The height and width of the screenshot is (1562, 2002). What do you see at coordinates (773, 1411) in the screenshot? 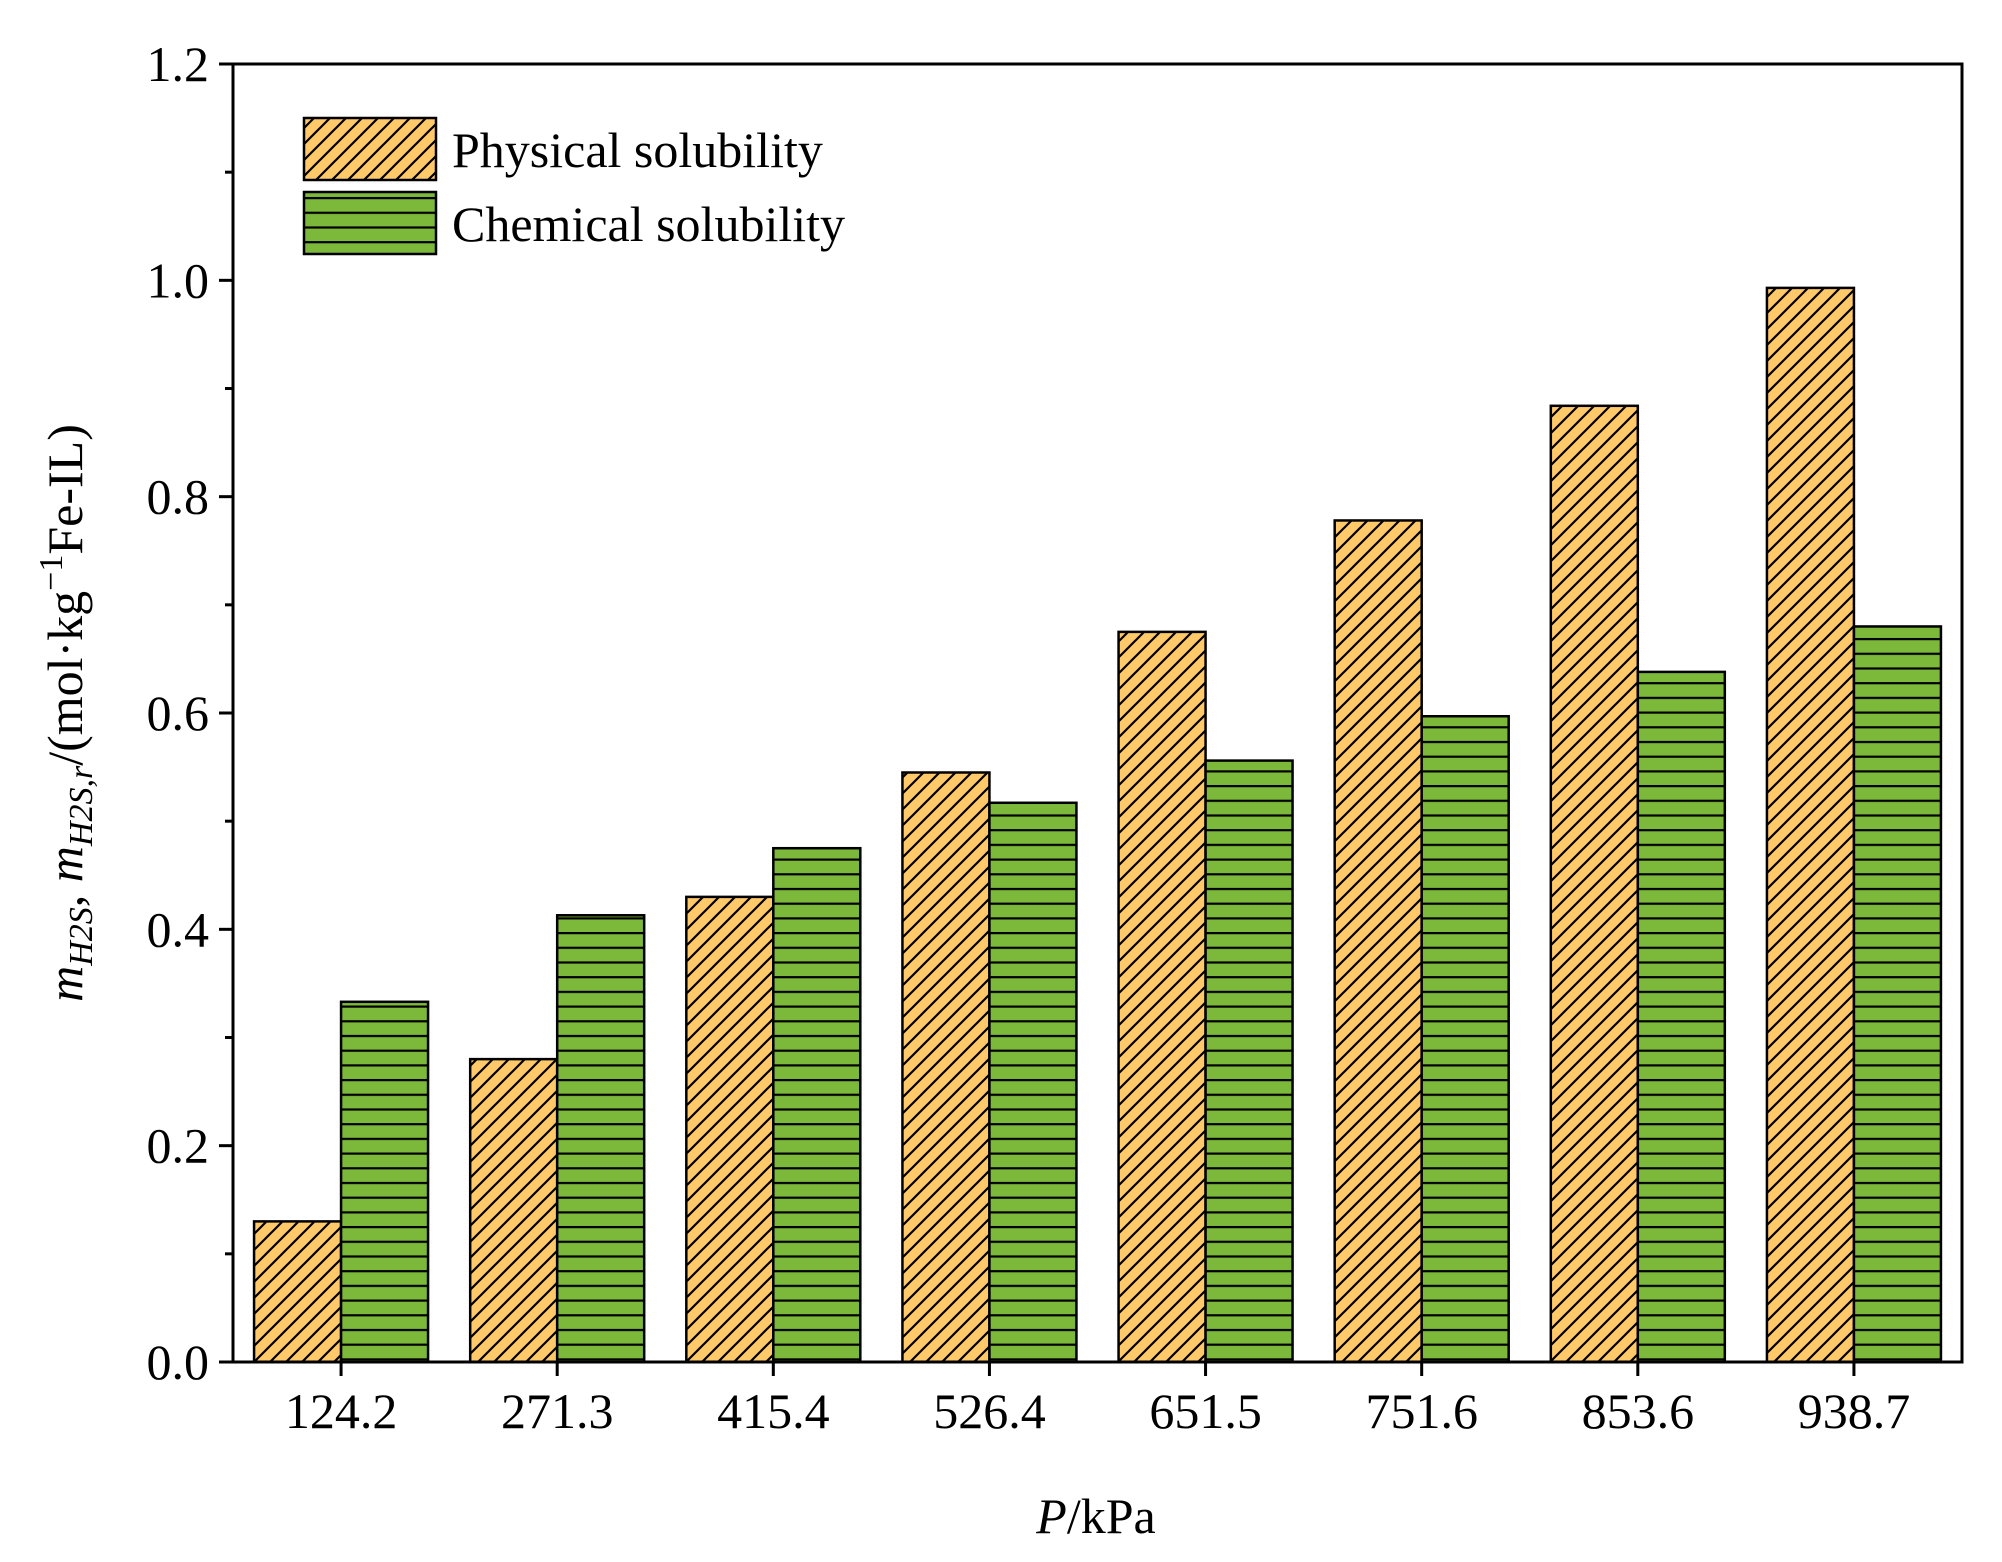
I see `x-tick-label: 415.4` at bounding box center [773, 1411].